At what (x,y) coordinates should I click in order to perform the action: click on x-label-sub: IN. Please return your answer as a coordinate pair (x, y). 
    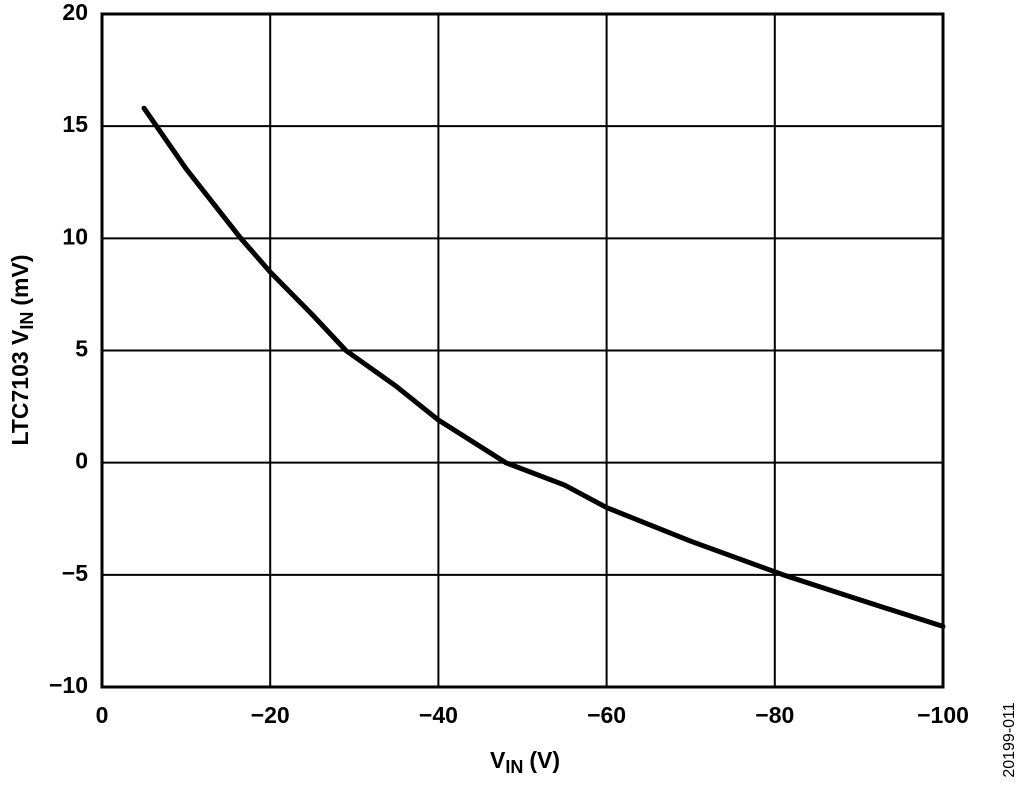
    Looking at the image, I should click on (514, 767).